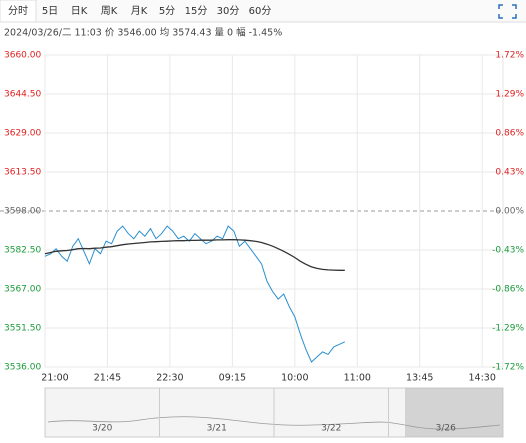 The height and width of the screenshot is (443, 526). Describe the element at coordinates (294, 378) in the screenshot. I see `x-tick-label: 10:00` at that location.